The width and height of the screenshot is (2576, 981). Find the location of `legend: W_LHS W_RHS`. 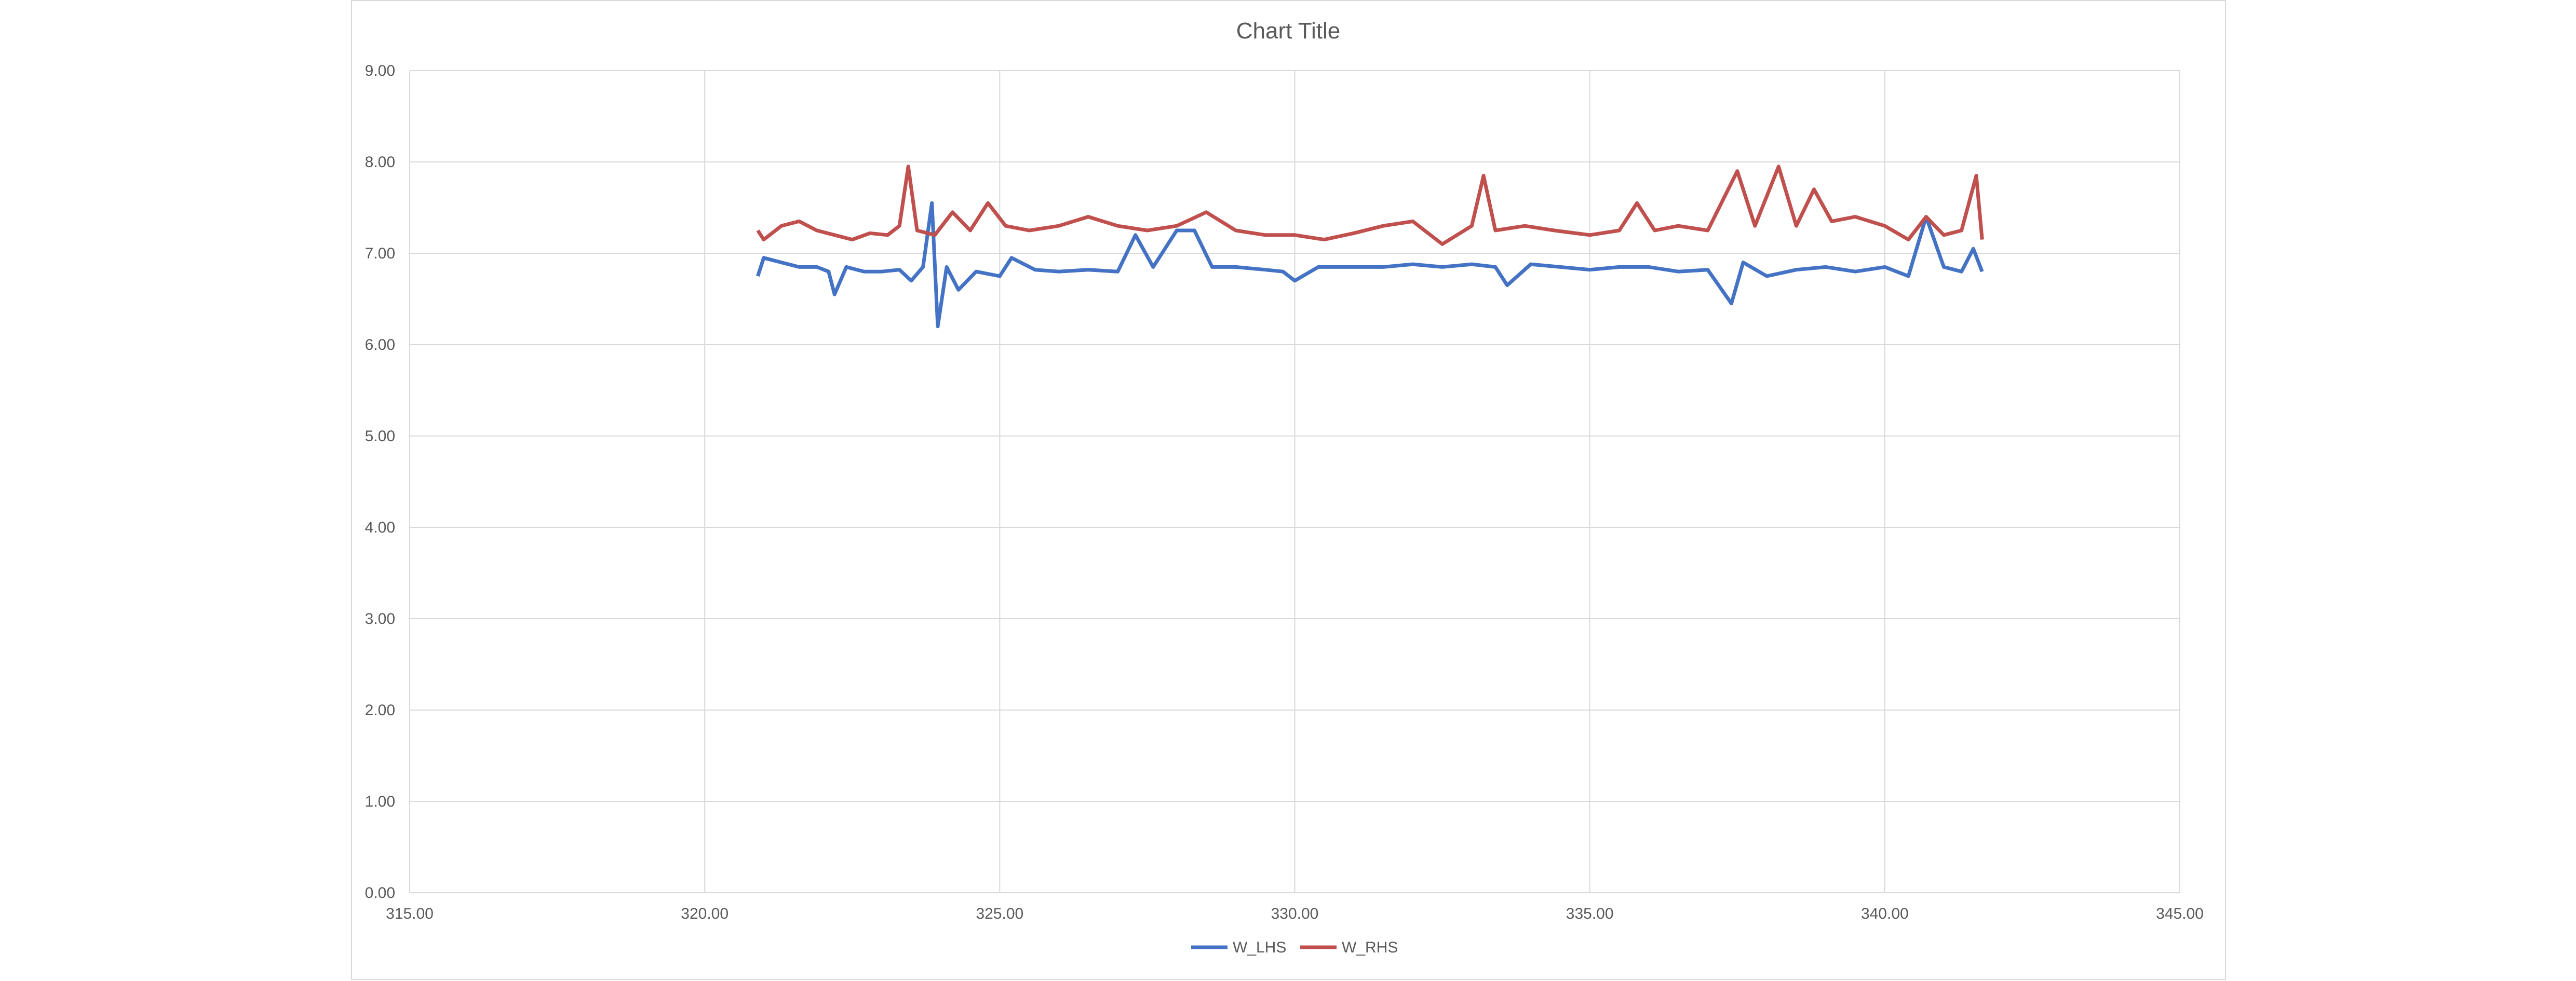

legend: W_LHS W_RHS is located at coordinates (1294, 947).